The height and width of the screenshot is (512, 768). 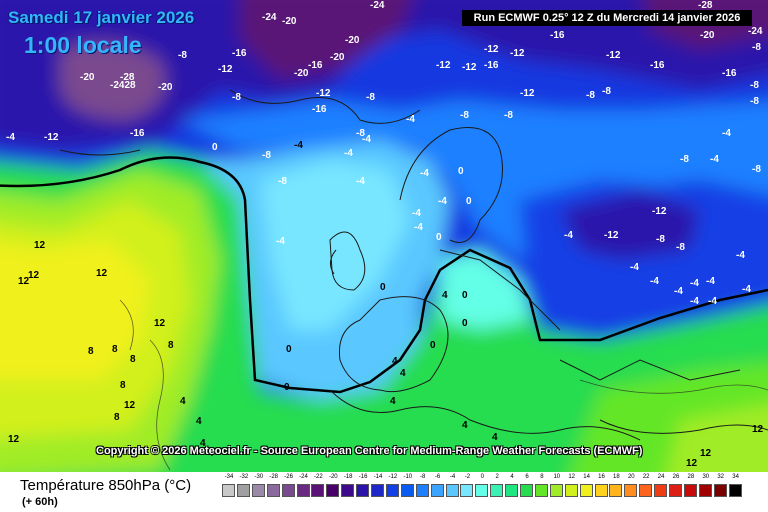 I want to click on scale-tick-label: 26, so click(x=676, y=477).